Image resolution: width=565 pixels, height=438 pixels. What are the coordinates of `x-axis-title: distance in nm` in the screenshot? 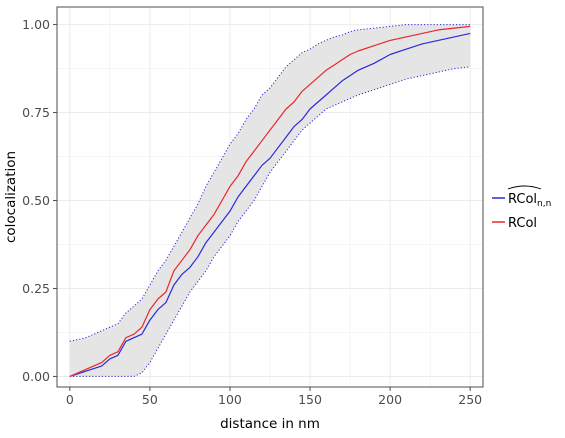 It's located at (270, 424).